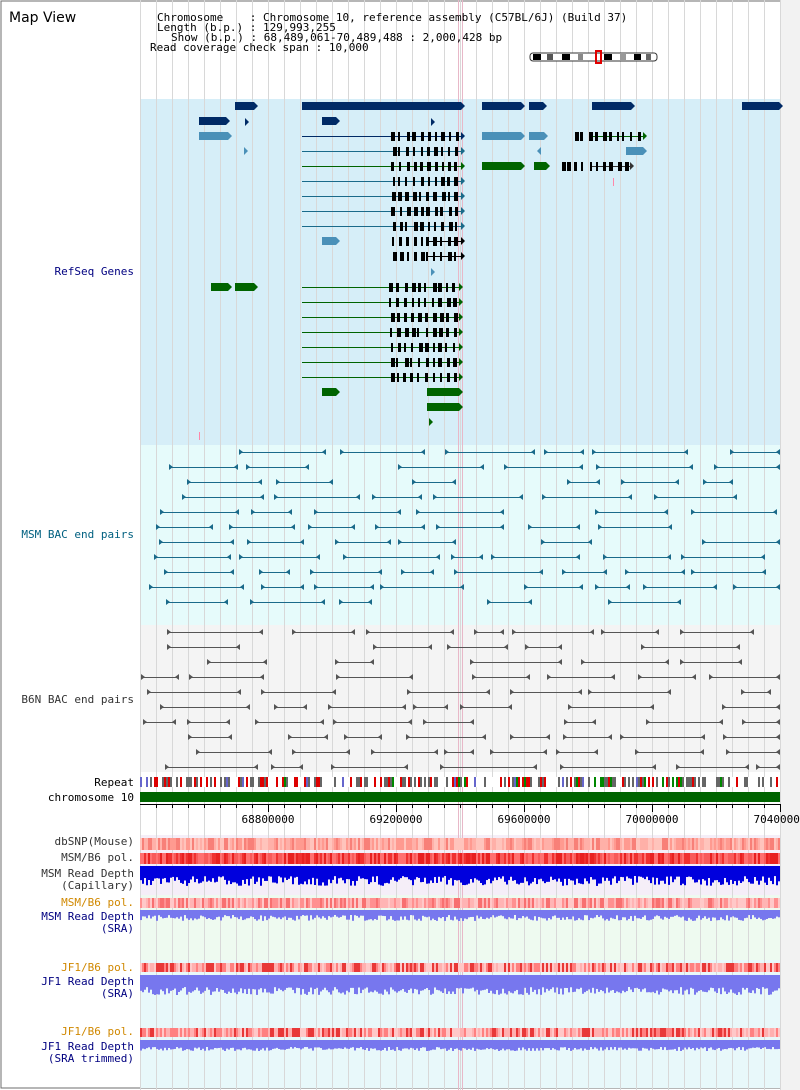 The height and width of the screenshot is (1090, 800). What do you see at coordinates (117, 993) in the screenshot?
I see `jf1-depth-sra-line2: (SRA)` at bounding box center [117, 993].